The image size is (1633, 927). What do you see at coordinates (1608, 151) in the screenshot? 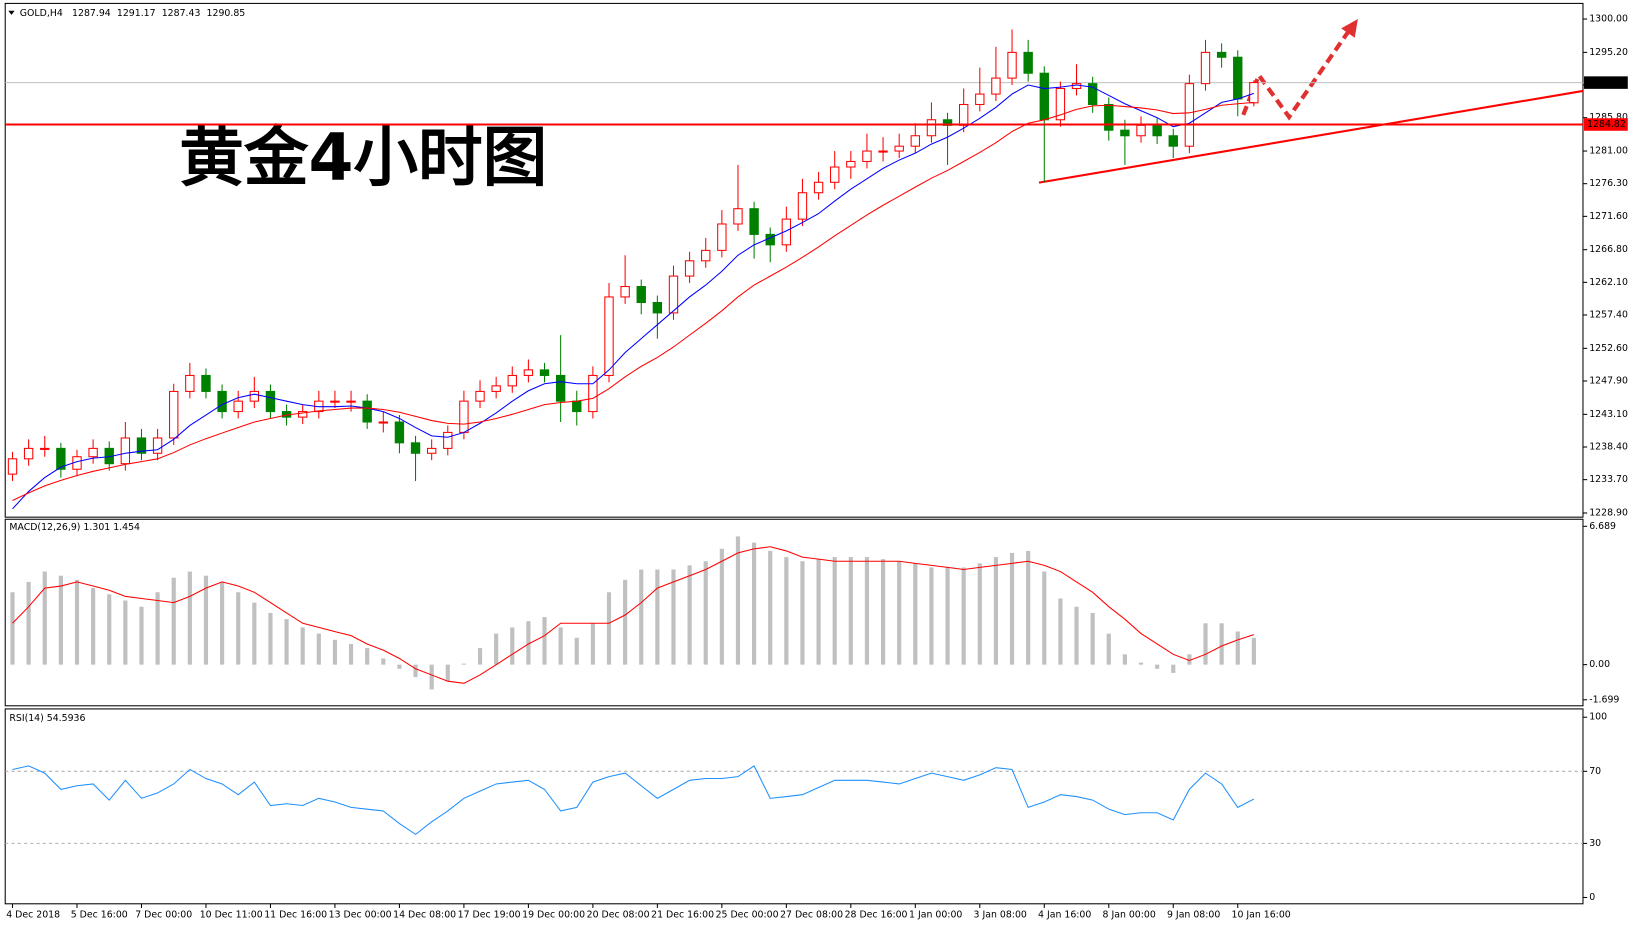
I see `y-tick-label: 1281.00` at bounding box center [1608, 151].